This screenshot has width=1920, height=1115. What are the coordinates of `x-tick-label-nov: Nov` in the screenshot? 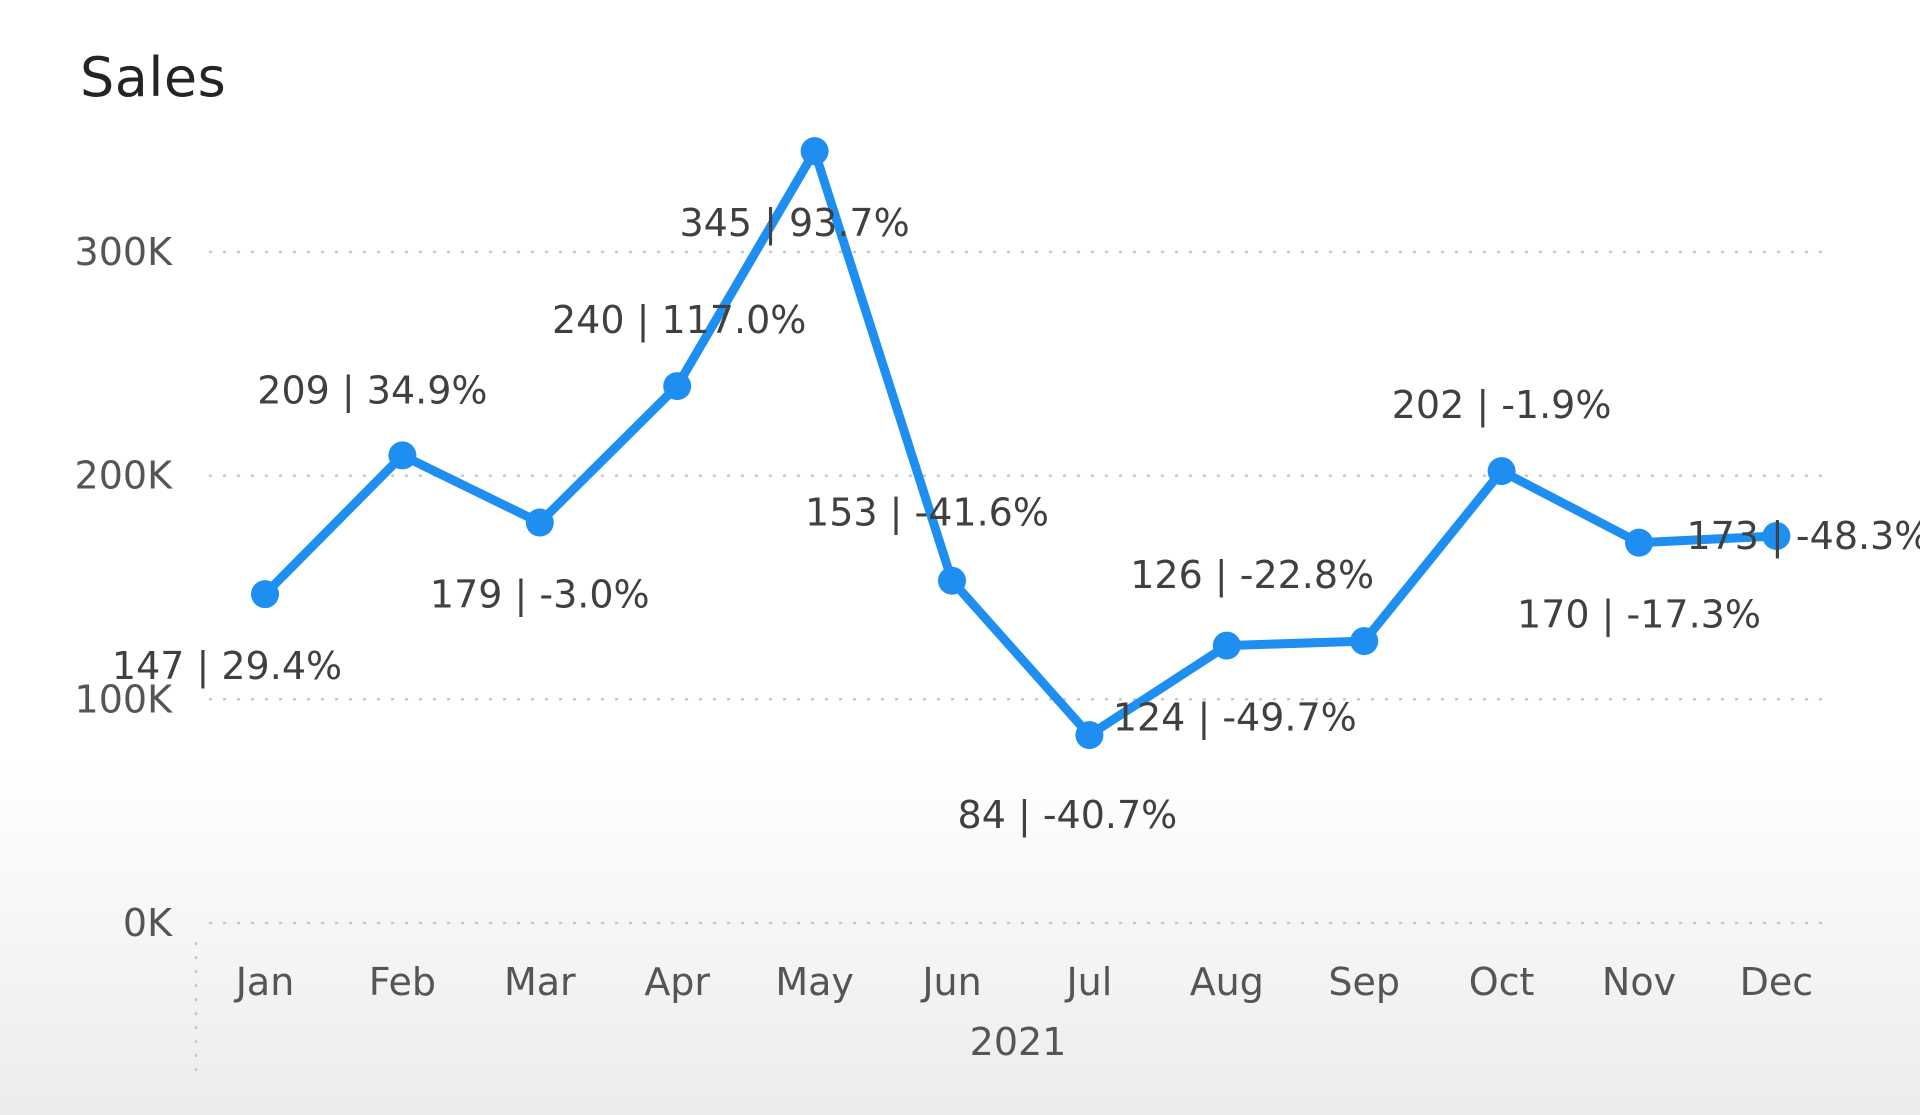 It's located at (1639, 982).